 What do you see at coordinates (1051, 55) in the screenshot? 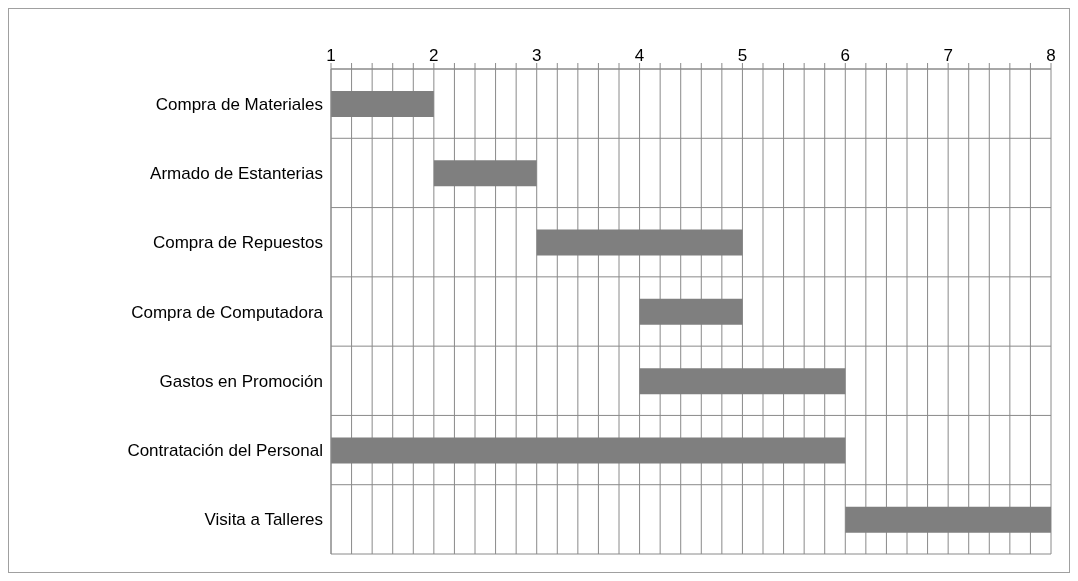
I see `x-tick-label: 8` at bounding box center [1051, 55].